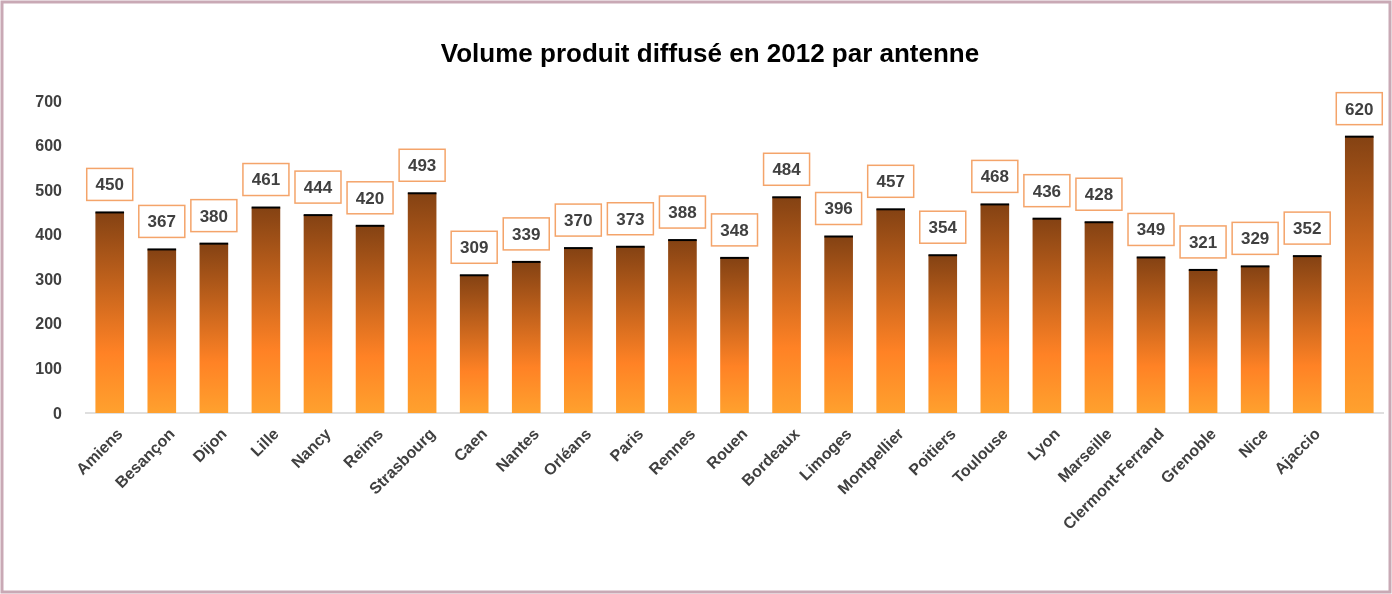 This screenshot has width=1392, height=594. I want to click on data-label: 309, so click(474, 248).